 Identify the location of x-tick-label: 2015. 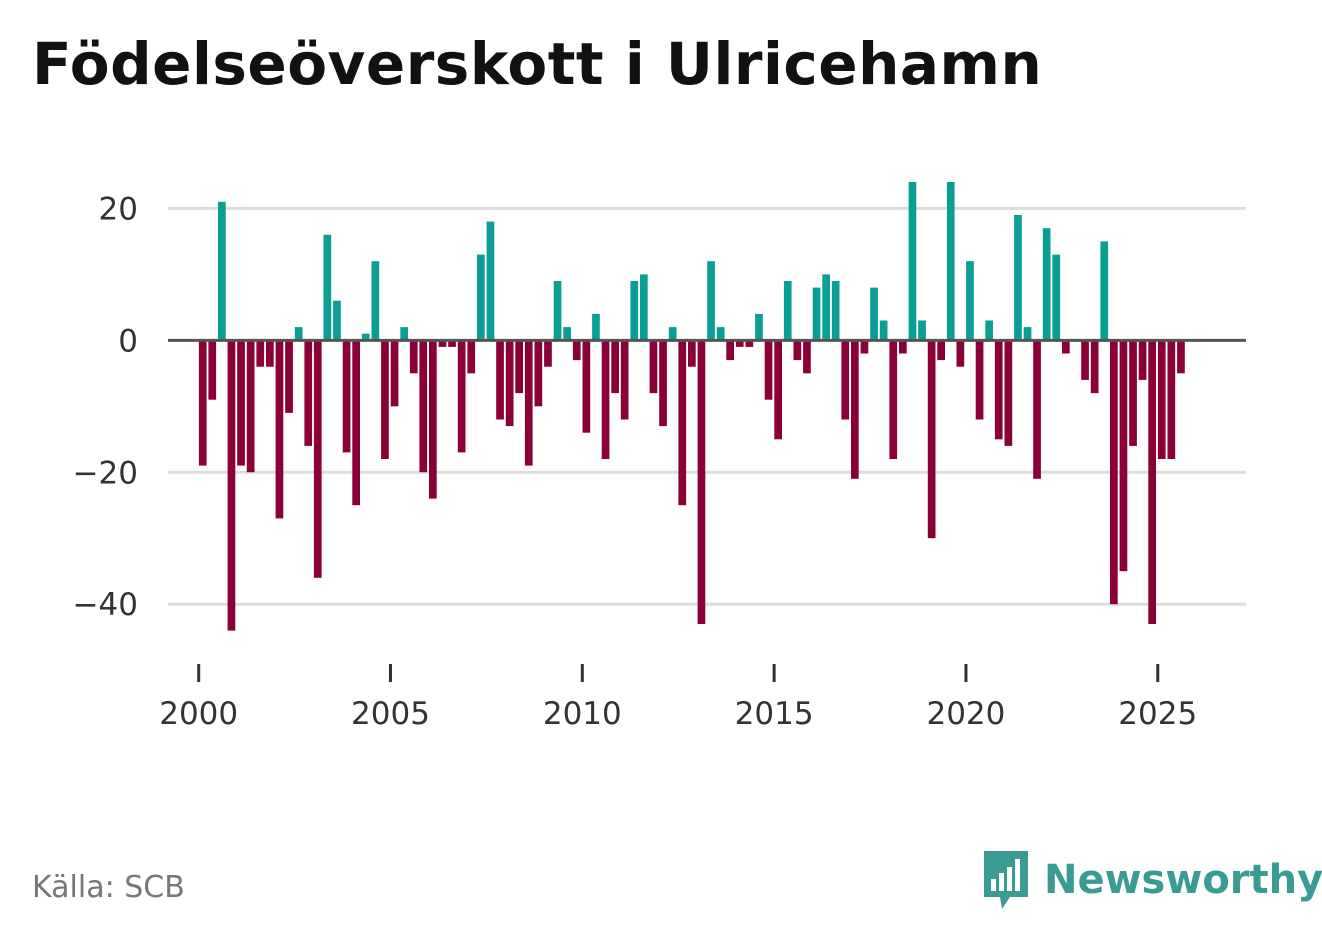
(774, 714).